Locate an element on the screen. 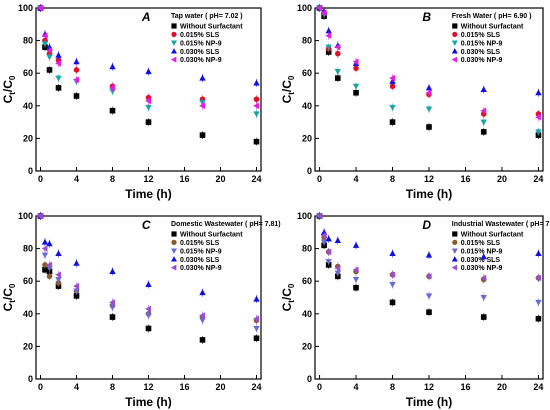  y-tick-label: 40 is located at coordinates (307, 106).